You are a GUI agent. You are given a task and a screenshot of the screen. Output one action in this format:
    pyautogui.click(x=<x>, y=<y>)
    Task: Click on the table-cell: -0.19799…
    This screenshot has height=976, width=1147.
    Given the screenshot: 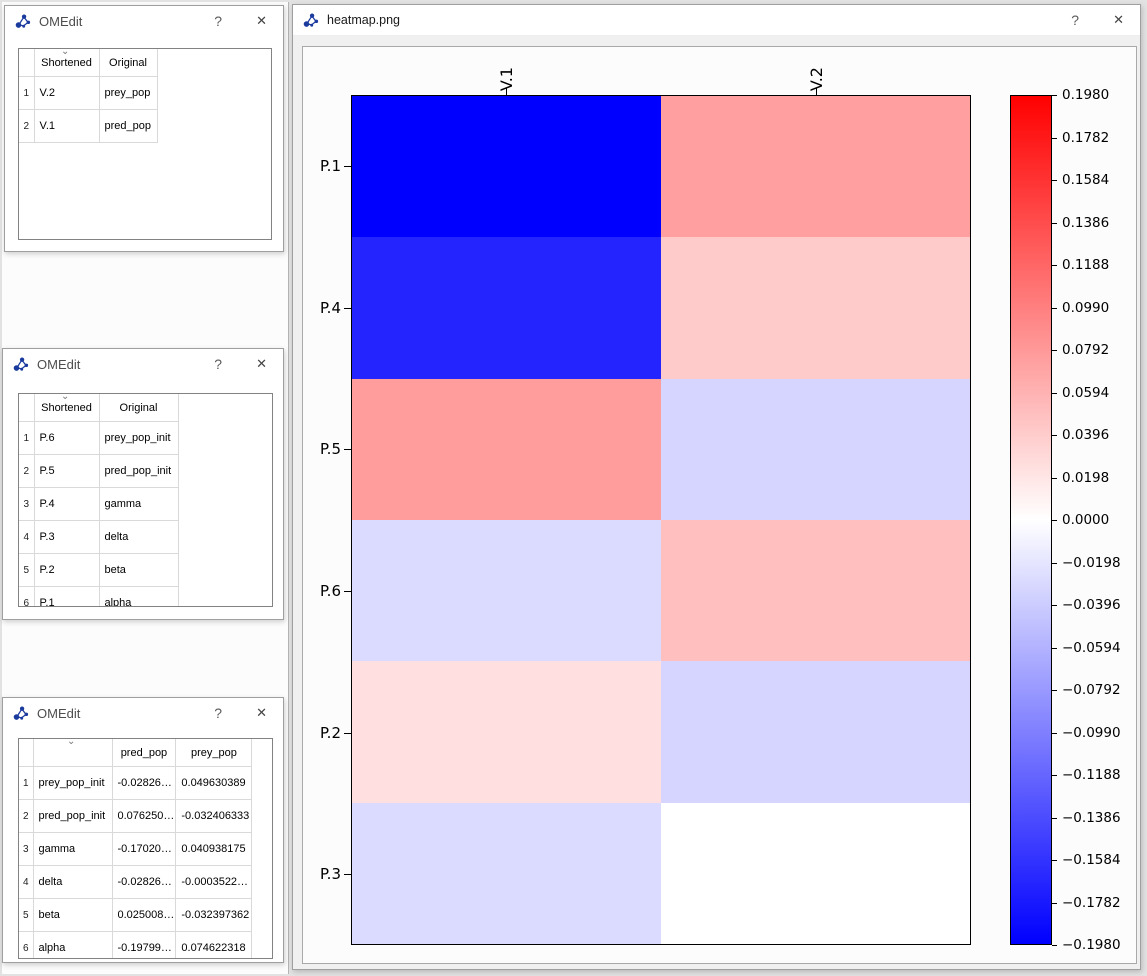 What is the action you would take?
    pyautogui.click(x=144, y=944)
    